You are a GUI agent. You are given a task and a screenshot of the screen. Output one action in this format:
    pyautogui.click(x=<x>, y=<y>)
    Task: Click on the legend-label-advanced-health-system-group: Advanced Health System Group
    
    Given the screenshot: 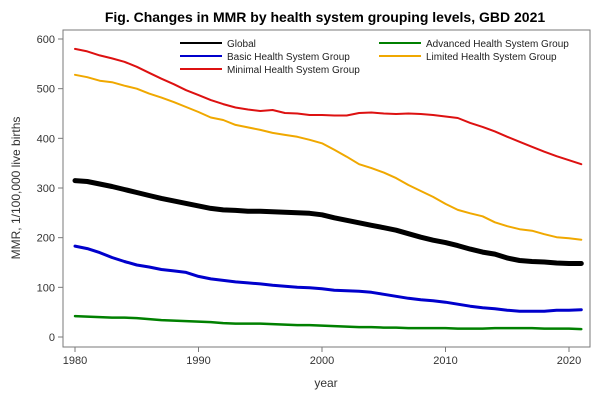 What is the action you would take?
    pyautogui.click(x=497, y=44)
    